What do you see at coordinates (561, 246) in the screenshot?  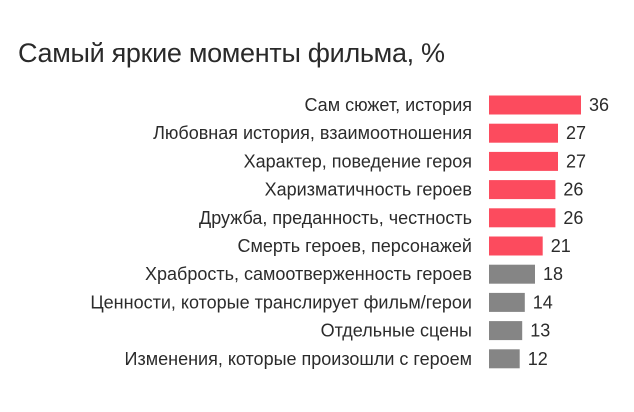 I see `value-label-6: 21` at bounding box center [561, 246].